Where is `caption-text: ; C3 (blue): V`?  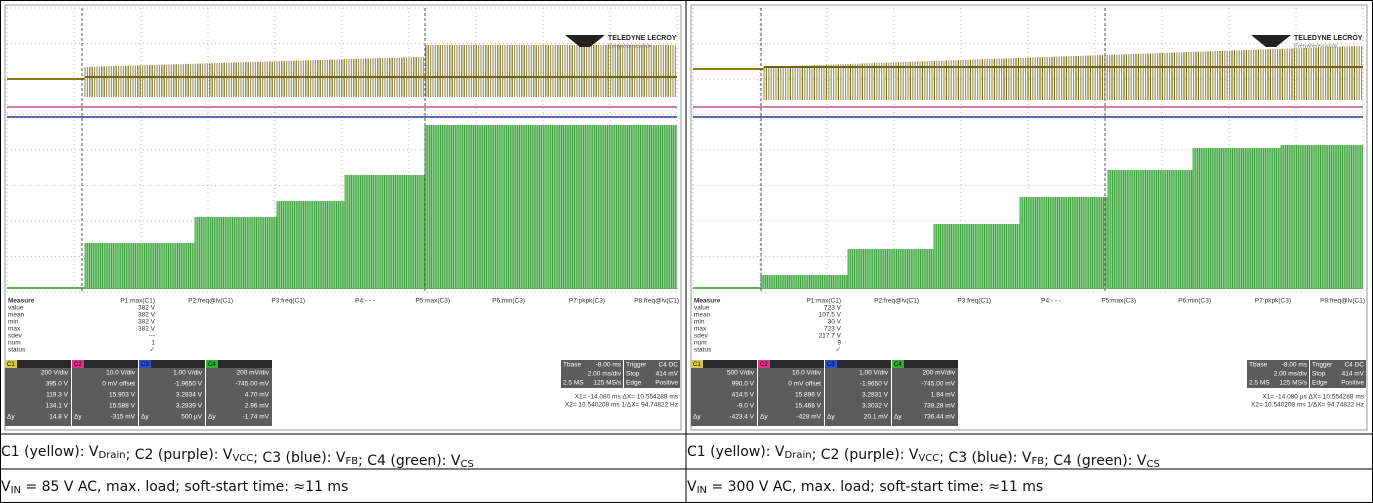 caption-text: ; C3 (blue): V is located at coordinates (985, 458).